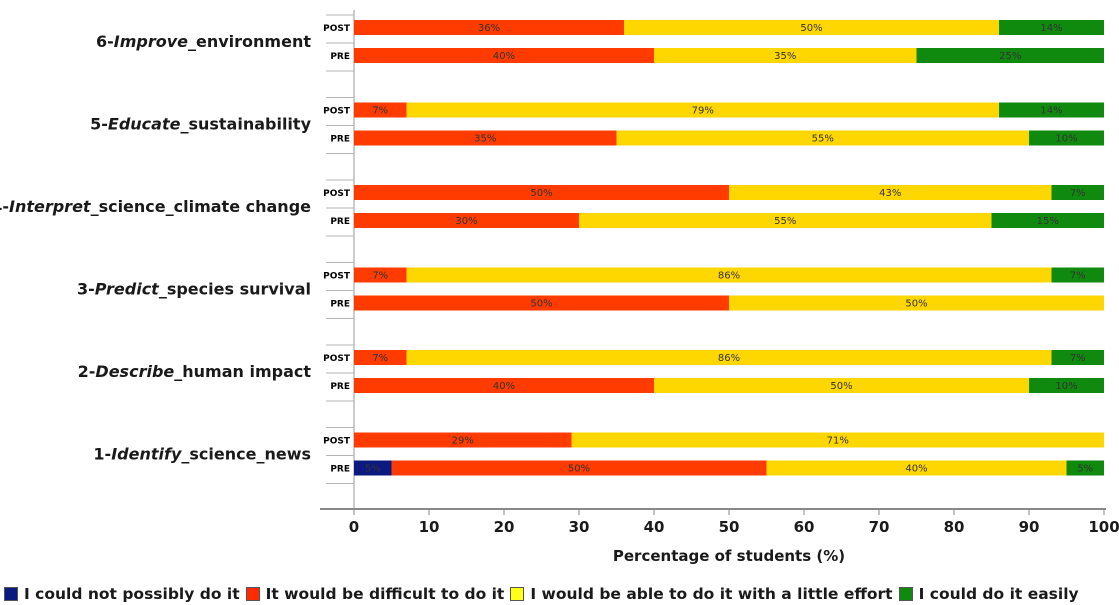 The height and width of the screenshot is (605, 1119). Describe the element at coordinates (385, 594) in the screenshot. I see `legend-label: It would be difficult to do it` at that location.